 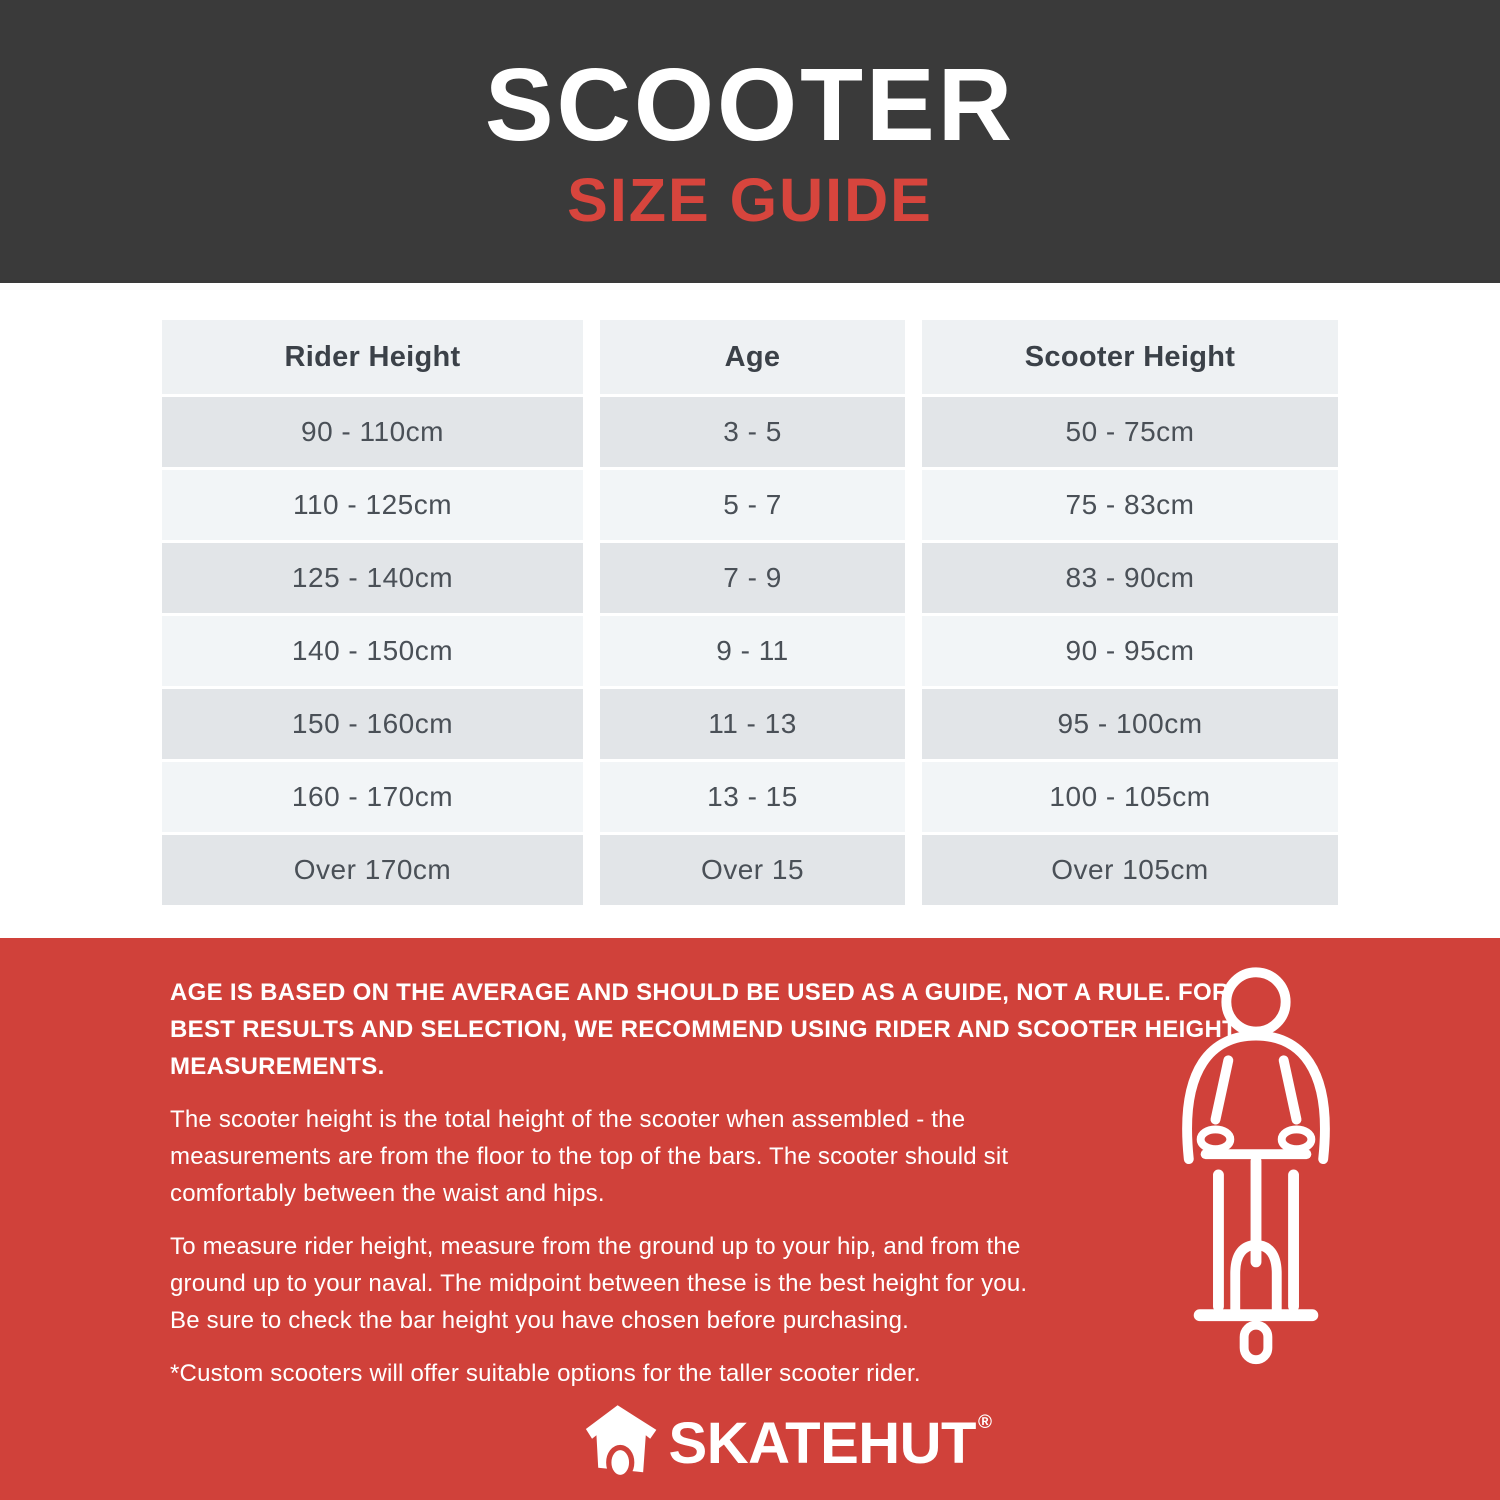 What do you see at coordinates (750, 104) in the screenshot?
I see `page-title: SCOOTER` at bounding box center [750, 104].